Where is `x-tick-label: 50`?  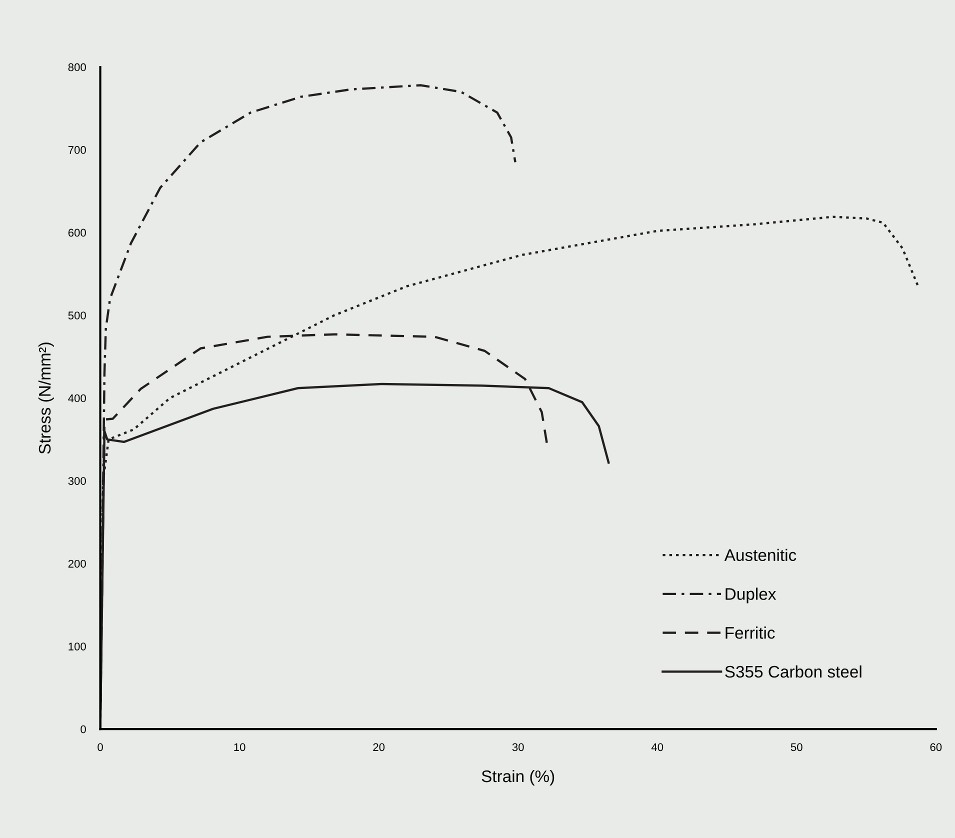 x-tick-label: 50 is located at coordinates (796, 747).